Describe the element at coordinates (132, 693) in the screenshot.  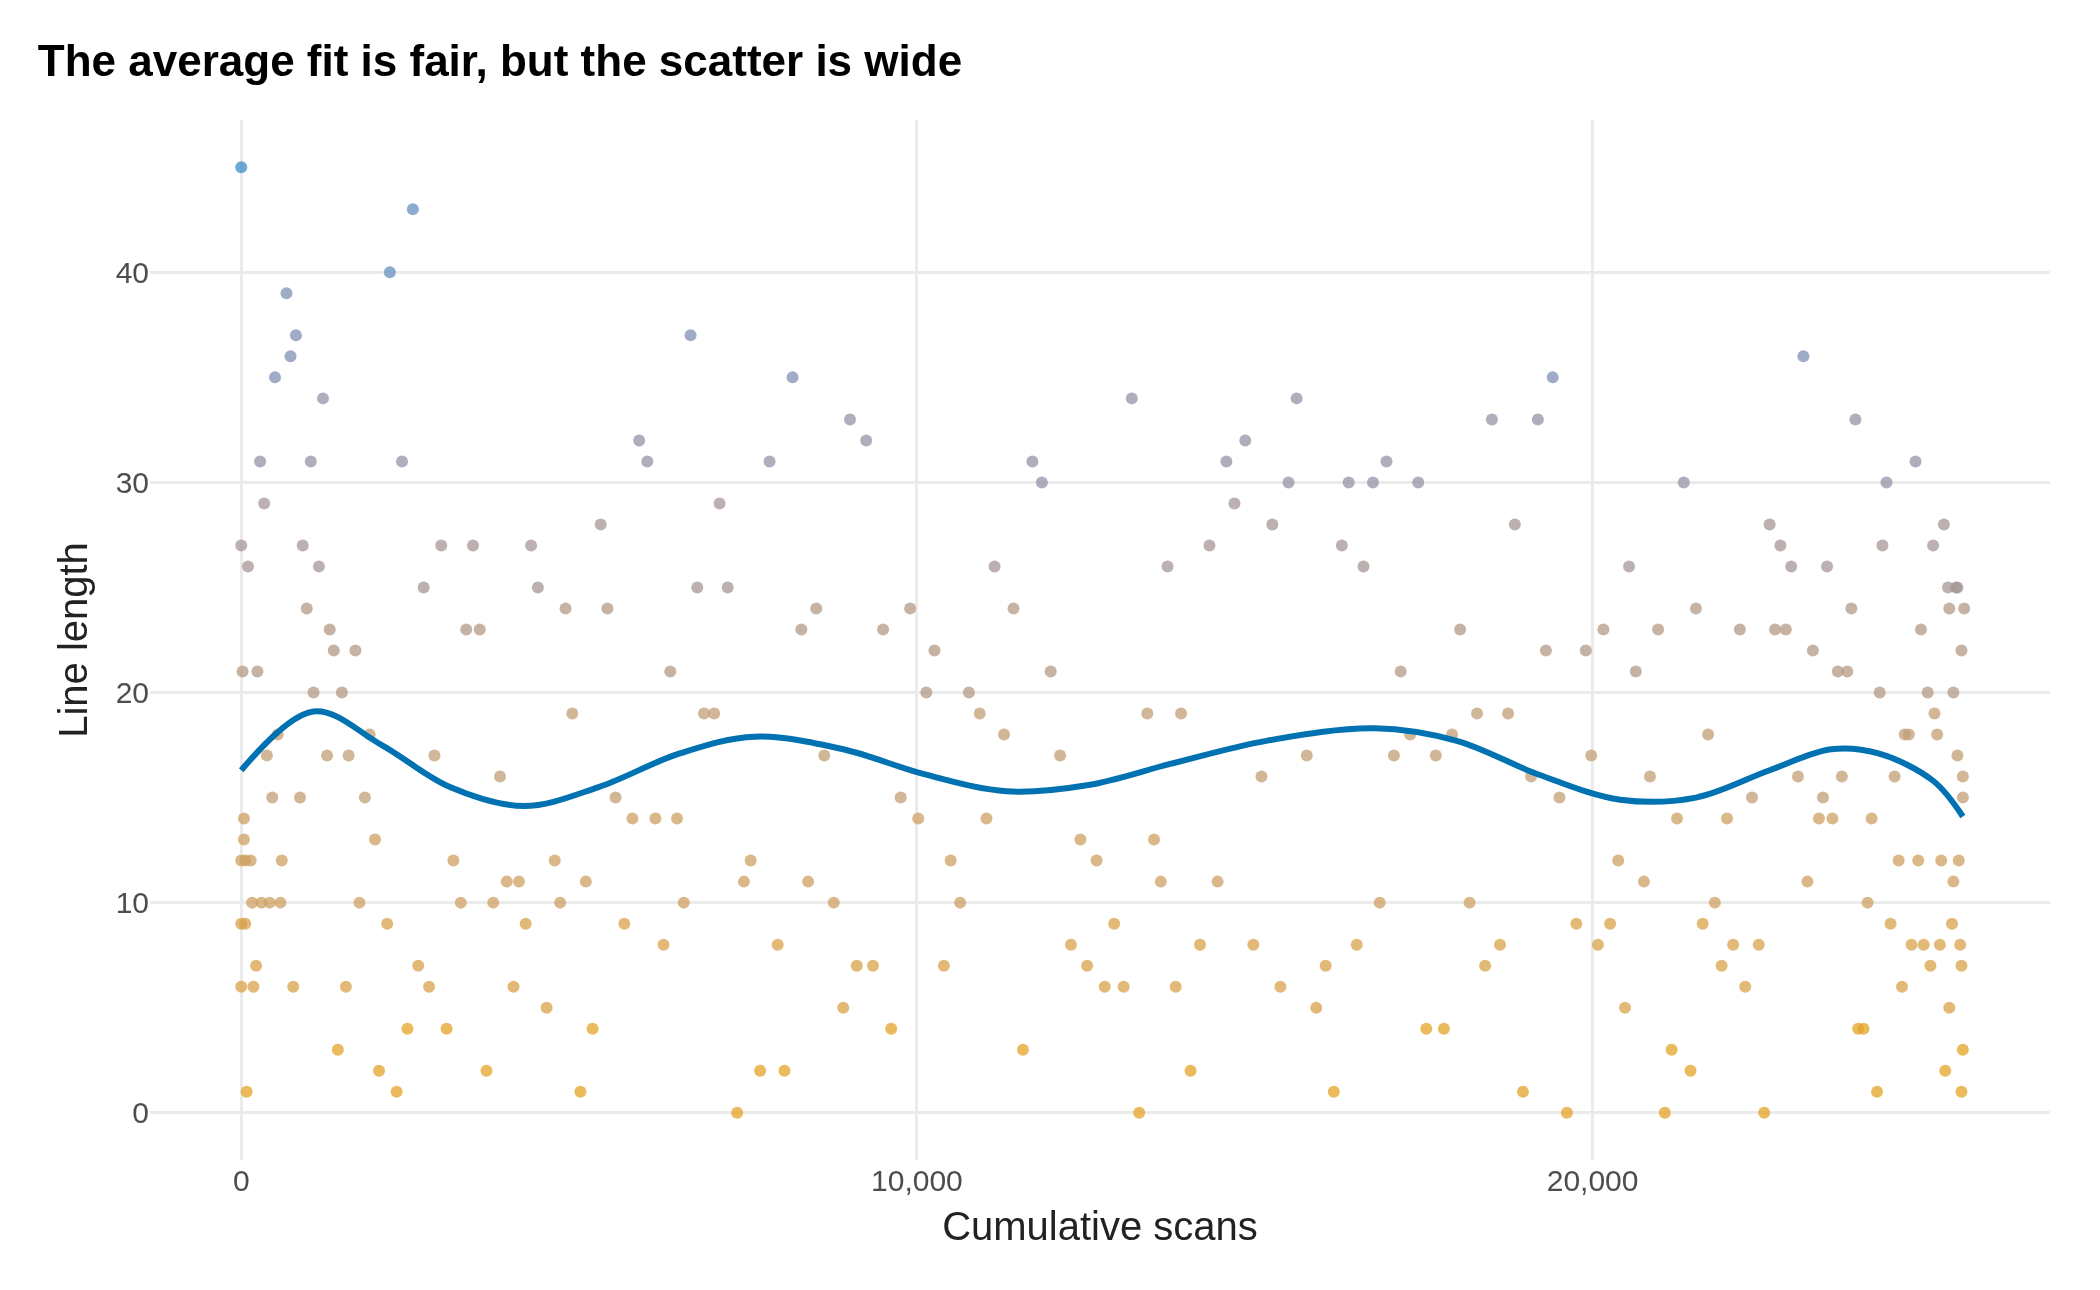
I see `y-tick-label: 20` at that location.